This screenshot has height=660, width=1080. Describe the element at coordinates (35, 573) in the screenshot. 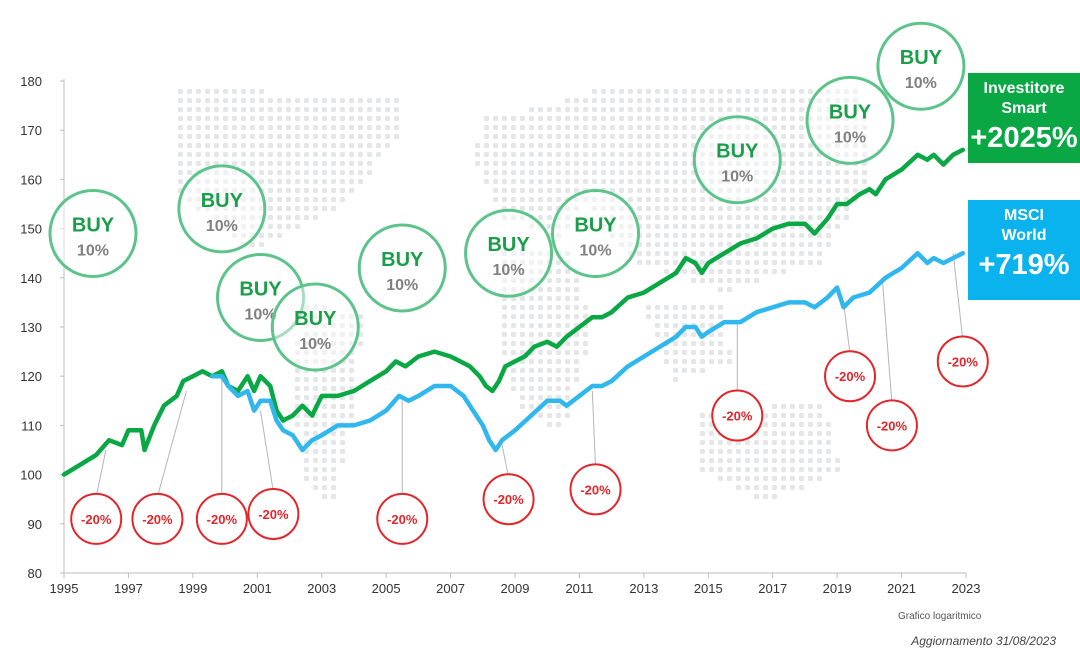

I see `y-tick-label: 80` at that location.